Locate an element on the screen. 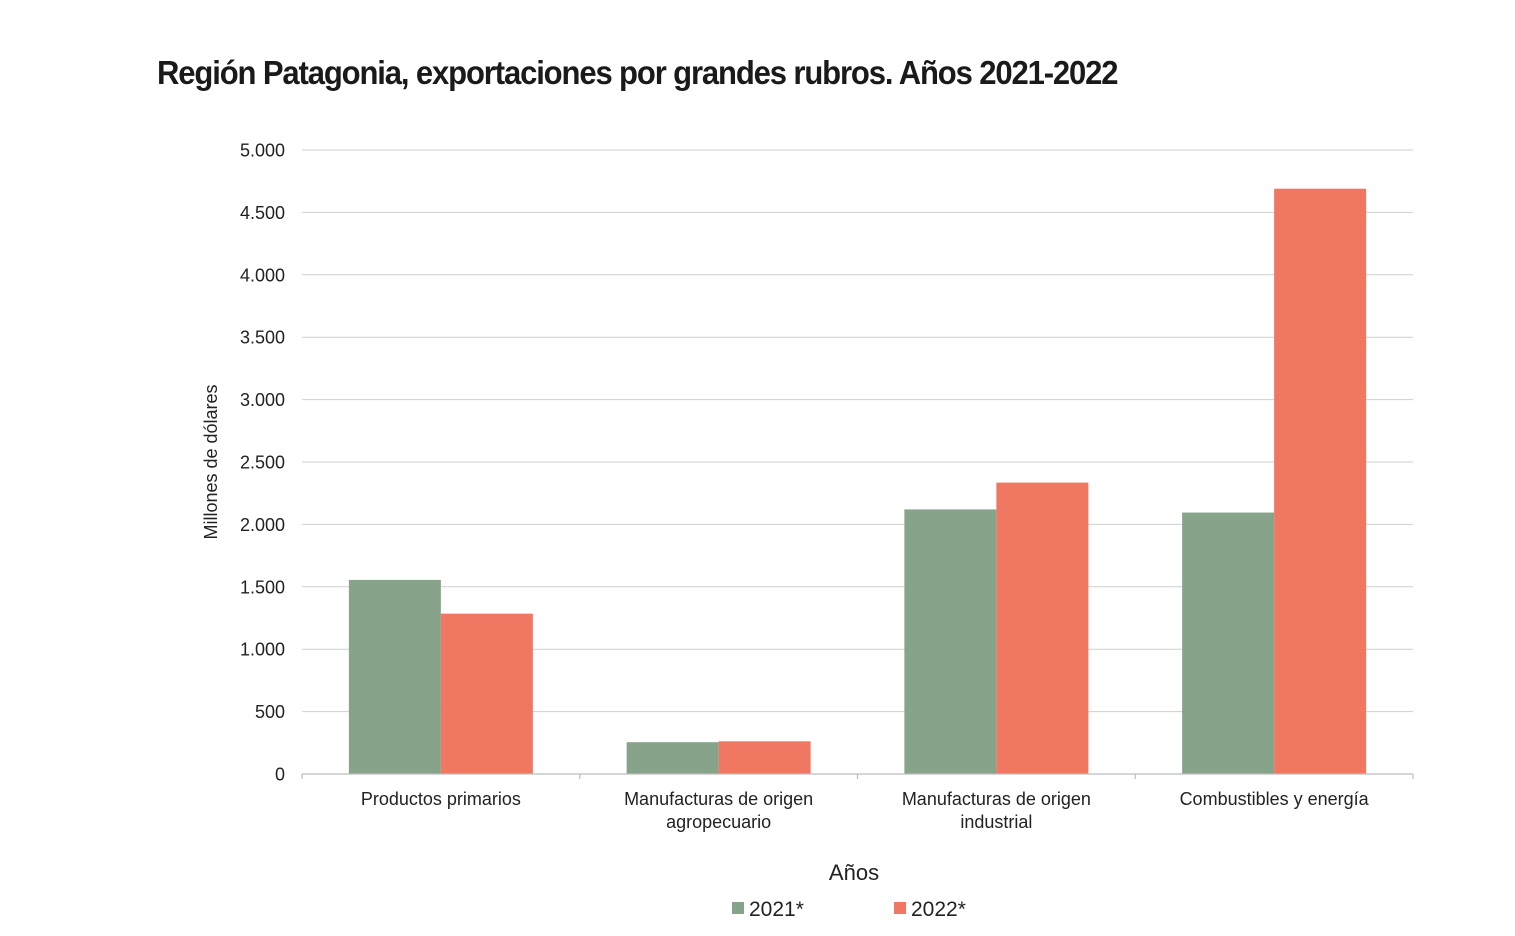  x-category-label: industrial is located at coordinates (996, 822).